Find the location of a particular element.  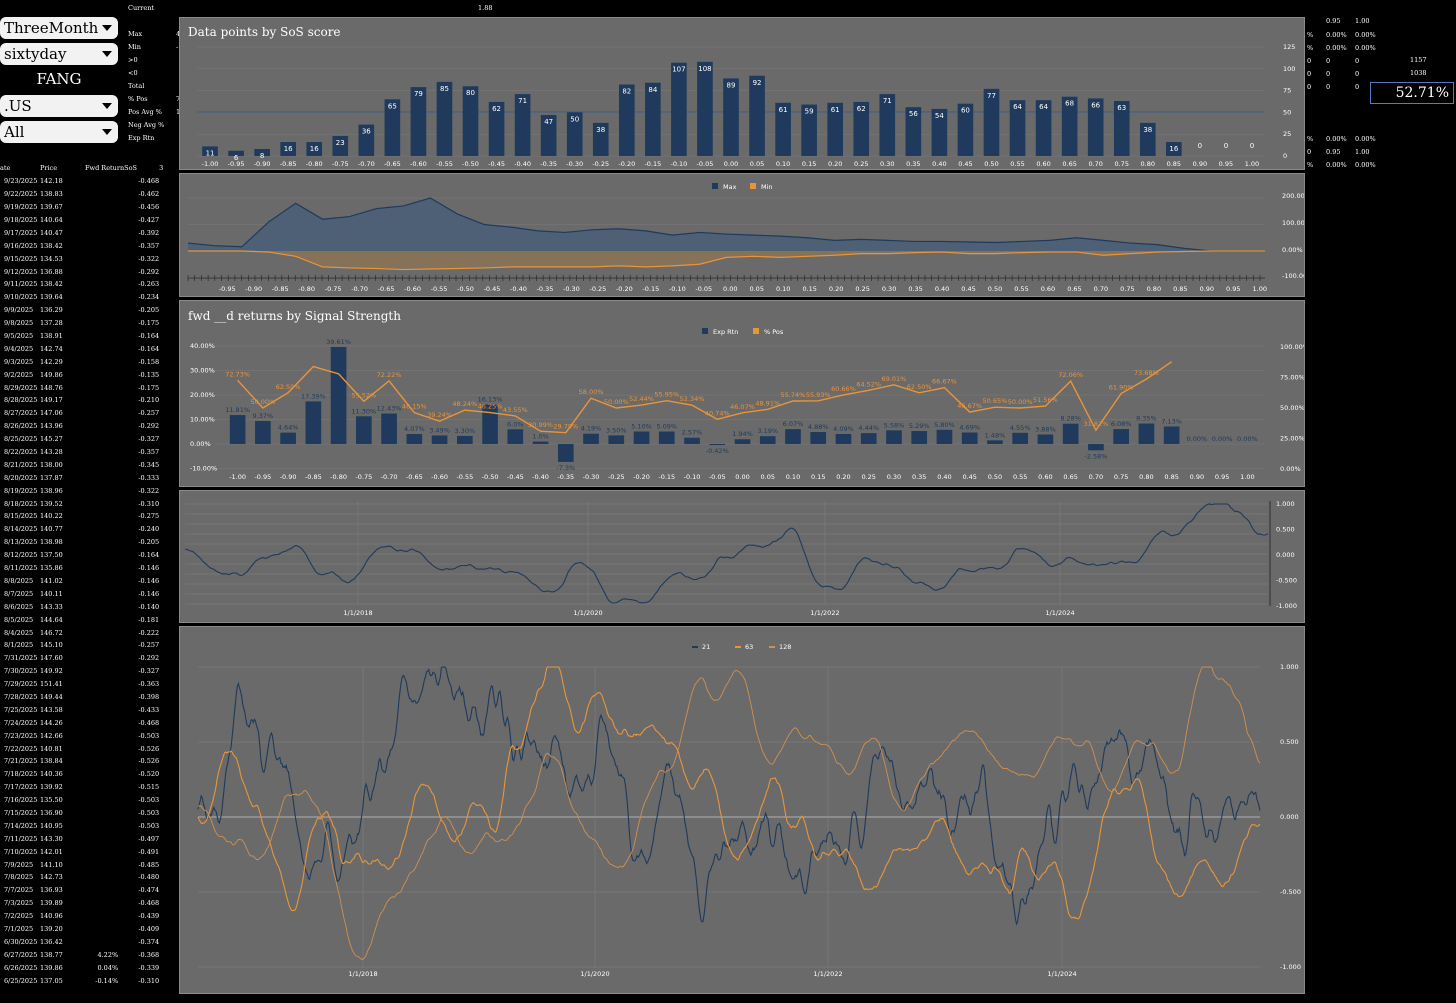

x-tick-label: 0.40 is located at coordinates (944, 477).